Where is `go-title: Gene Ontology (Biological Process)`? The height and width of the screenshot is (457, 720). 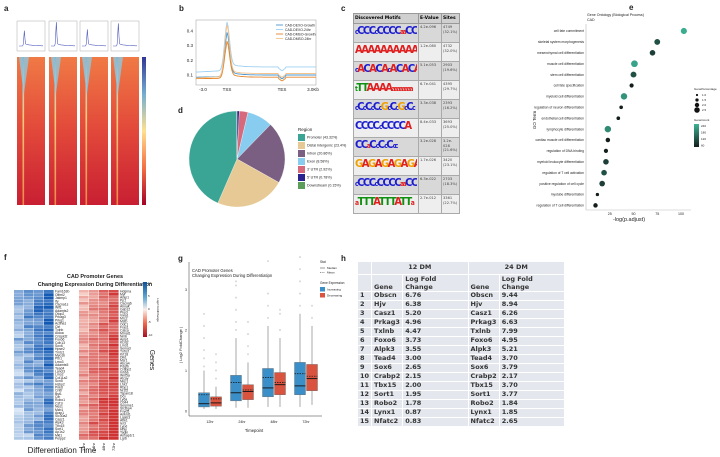
go-title: Gene Ontology (Biological Process) is located at coordinates (615, 15).